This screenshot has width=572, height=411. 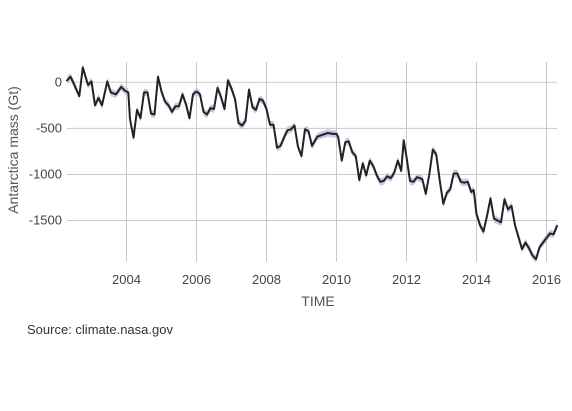 What do you see at coordinates (45, 220) in the screenshot?
I see `y-tick-label: -1500` at bounding box center [45, 220].